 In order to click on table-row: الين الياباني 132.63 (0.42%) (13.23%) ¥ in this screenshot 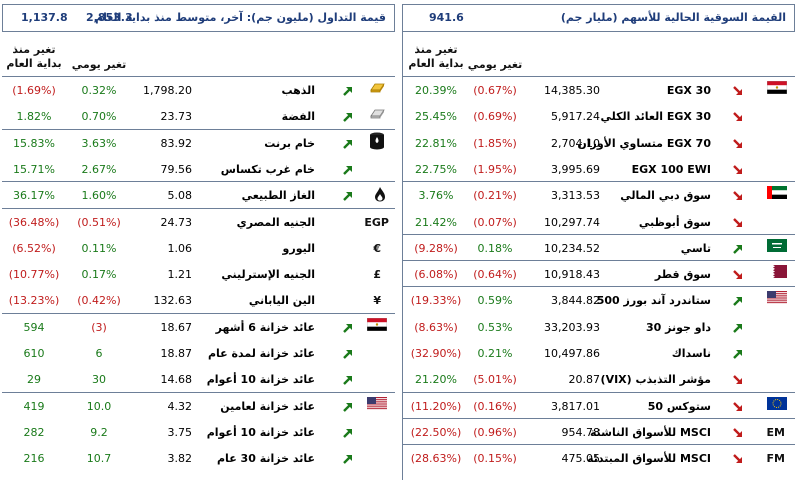, I will do `click(198, 301)`.